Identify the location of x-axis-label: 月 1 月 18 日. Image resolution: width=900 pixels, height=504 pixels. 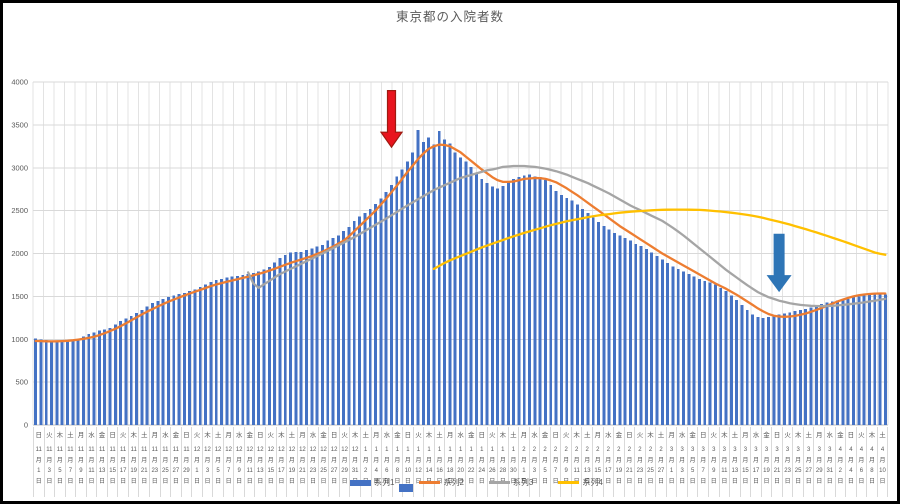
(449, 462).